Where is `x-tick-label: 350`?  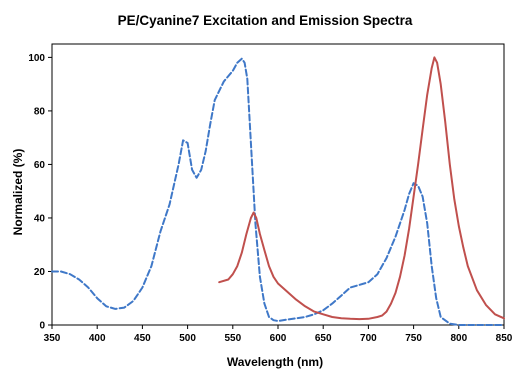 x-tick-label: 350 is located at coordinates (52, 338).